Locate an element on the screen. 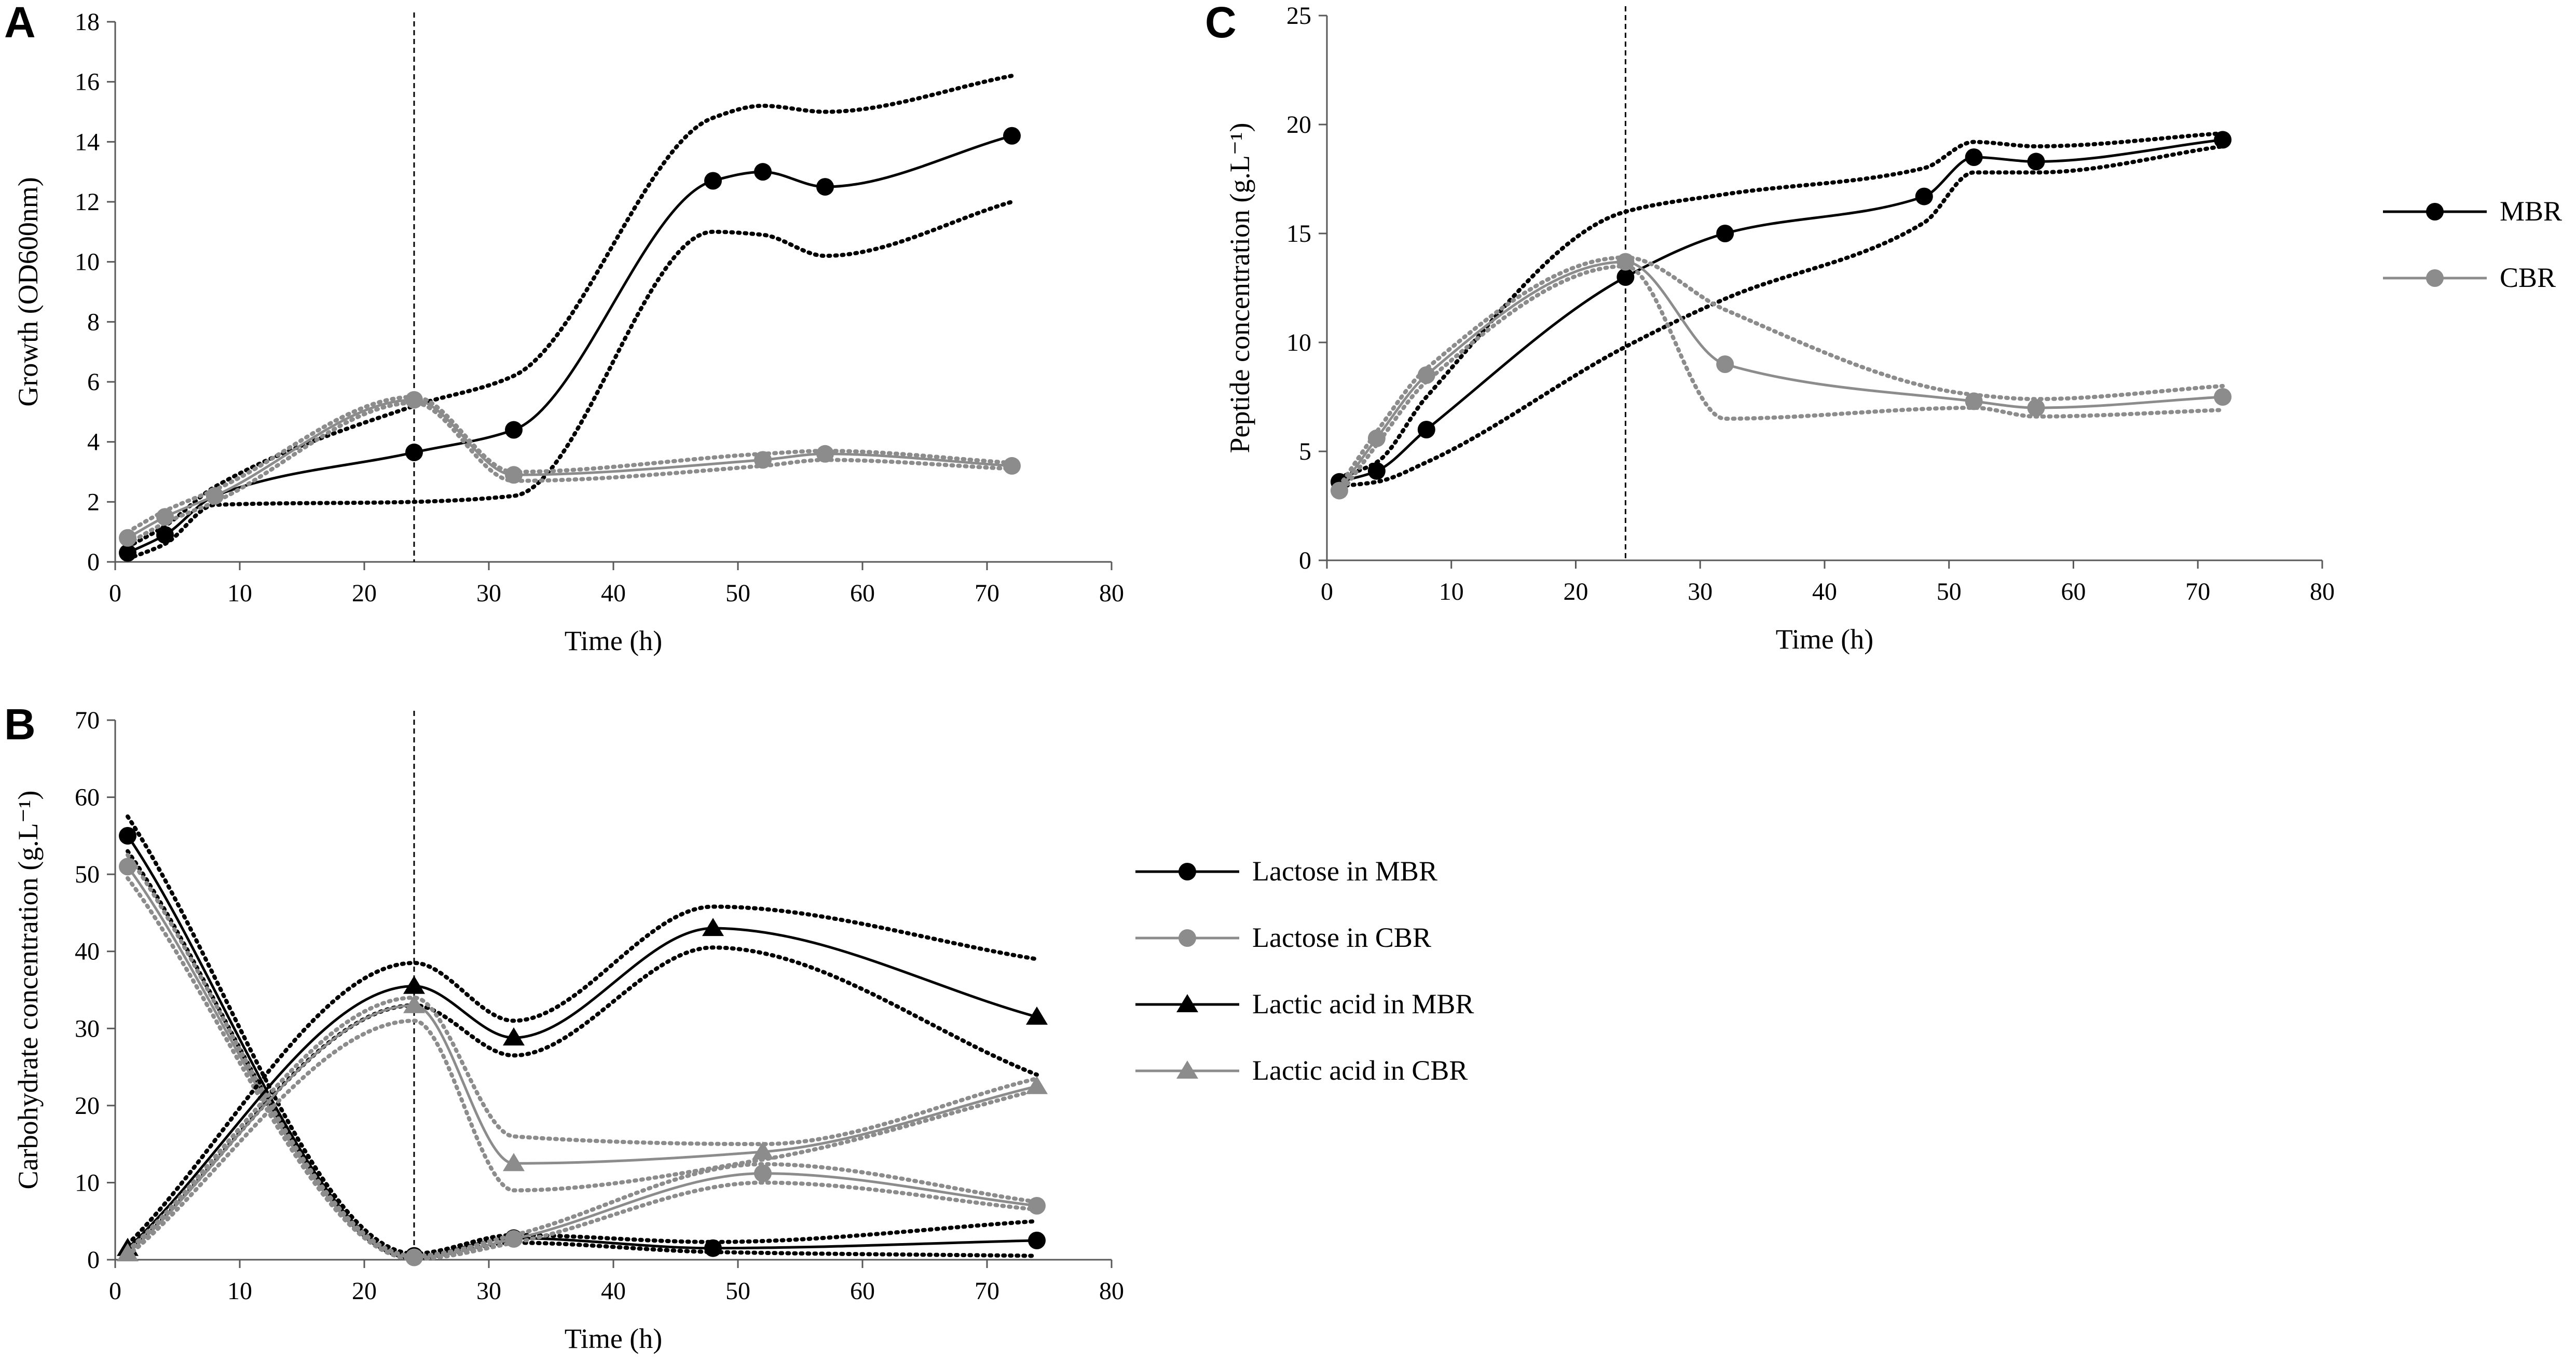  panel-c-mbr-lower-bound is located at coordinates (1781, 316).